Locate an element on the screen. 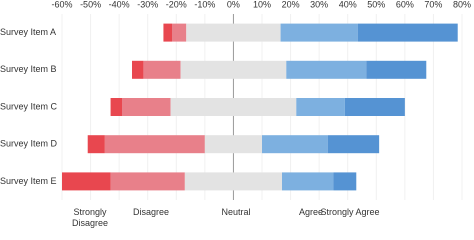 Image resolution: width=474 pixels, height=240 pixels. x-tick-label: -20% is located at coordinates (176, 4).